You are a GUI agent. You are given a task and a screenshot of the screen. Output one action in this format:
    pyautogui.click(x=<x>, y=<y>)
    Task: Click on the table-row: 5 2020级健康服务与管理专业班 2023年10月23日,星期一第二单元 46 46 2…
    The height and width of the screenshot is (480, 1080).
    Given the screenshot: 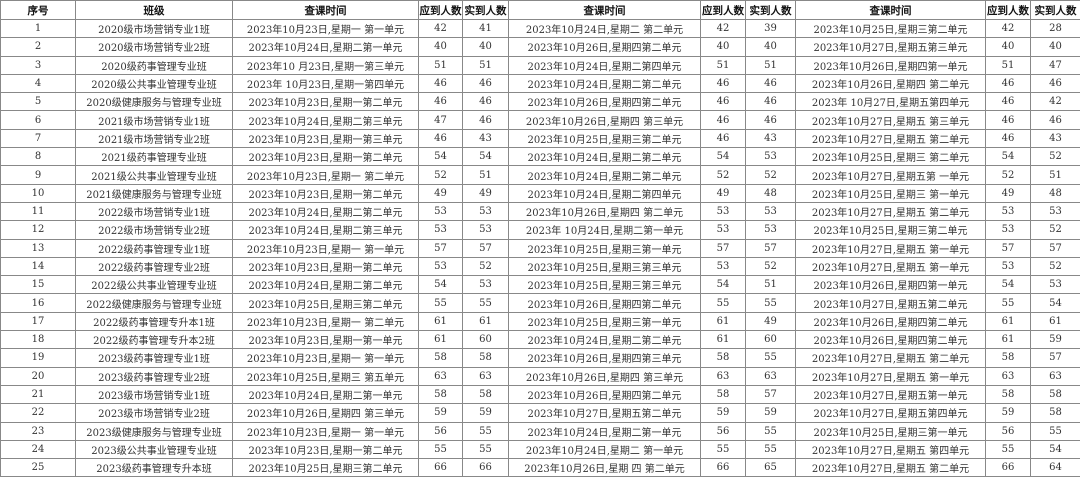 What is the action you would take?
    pyautogui.click(x=540, y=102)
    